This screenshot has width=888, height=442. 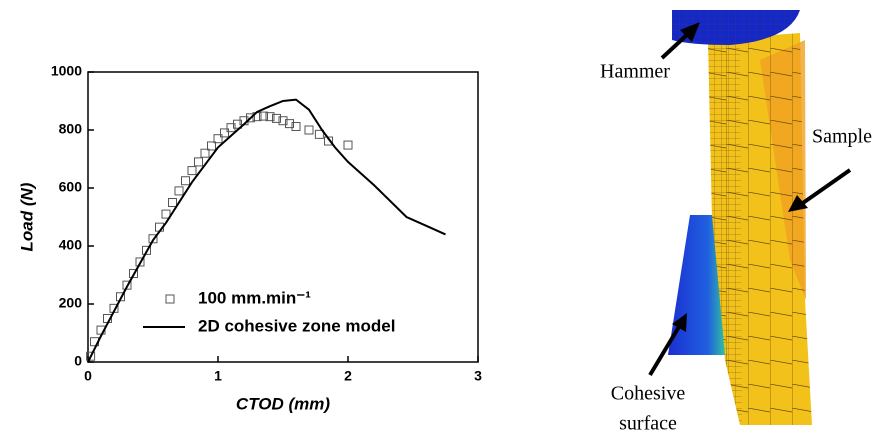 I want to click on x-tick-label: 3, so click(x=478, y=376).